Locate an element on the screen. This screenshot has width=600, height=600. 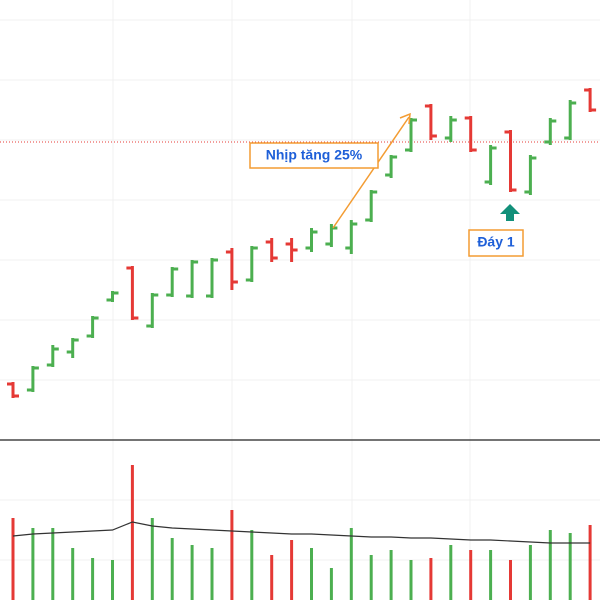
volume-ma-line is located at coordinates (301, 532).